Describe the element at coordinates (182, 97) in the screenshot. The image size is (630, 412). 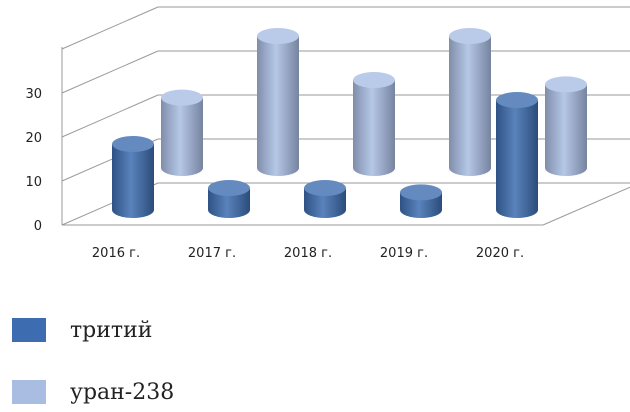
I see `bar-uranium-1-top` at that location.